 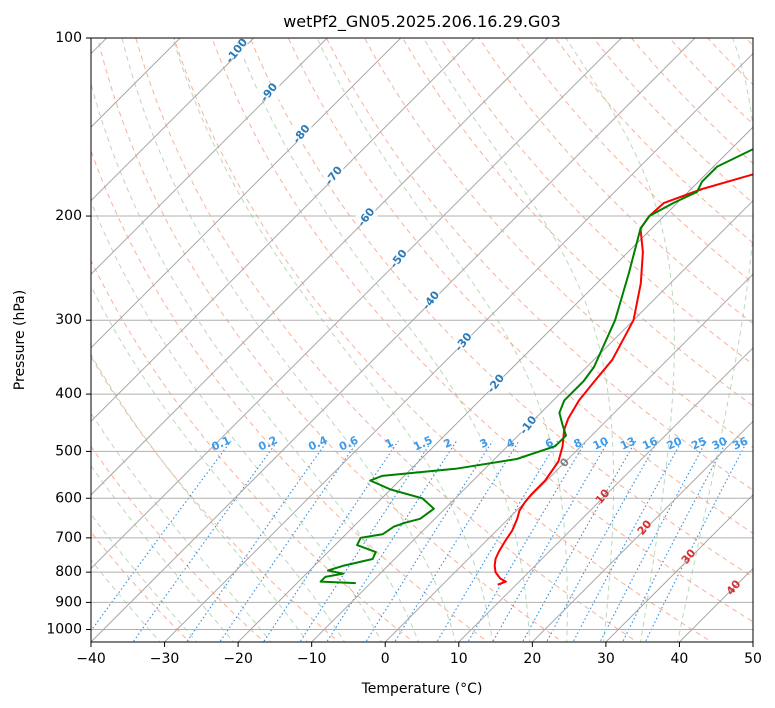 What do you see at coordinates (741, 443) in the screenshot?
I see `mixing-ratio-label: 36` at bounding box center [741, 443].